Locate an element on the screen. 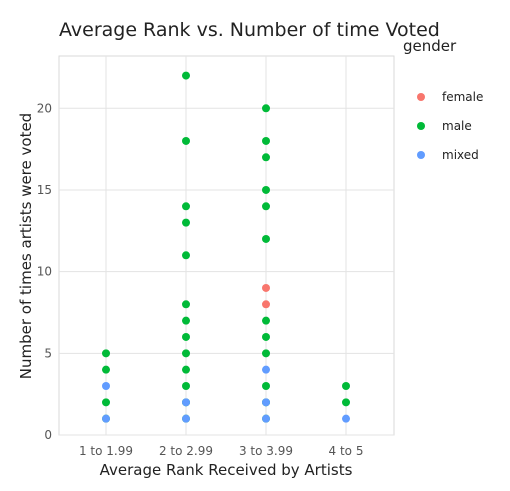  legend-item-mixed: mixed is located at coordinates (448, 155).